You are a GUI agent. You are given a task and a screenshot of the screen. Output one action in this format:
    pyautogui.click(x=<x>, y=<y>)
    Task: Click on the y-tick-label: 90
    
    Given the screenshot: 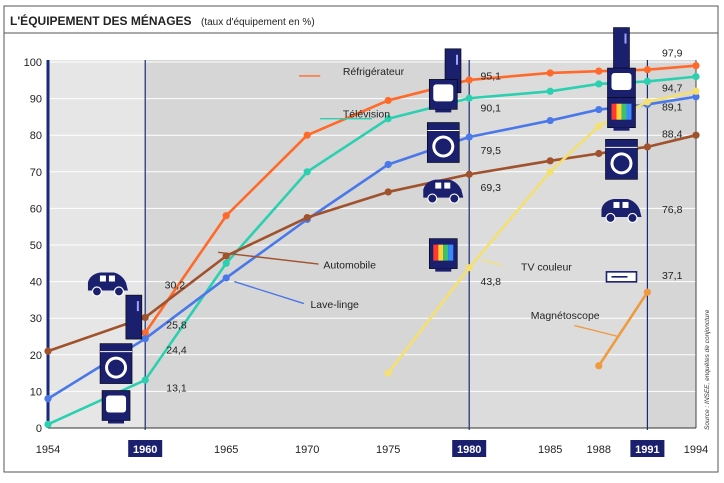 What is the action you would take?
    pyautogui.click(x=36, y=100)
    